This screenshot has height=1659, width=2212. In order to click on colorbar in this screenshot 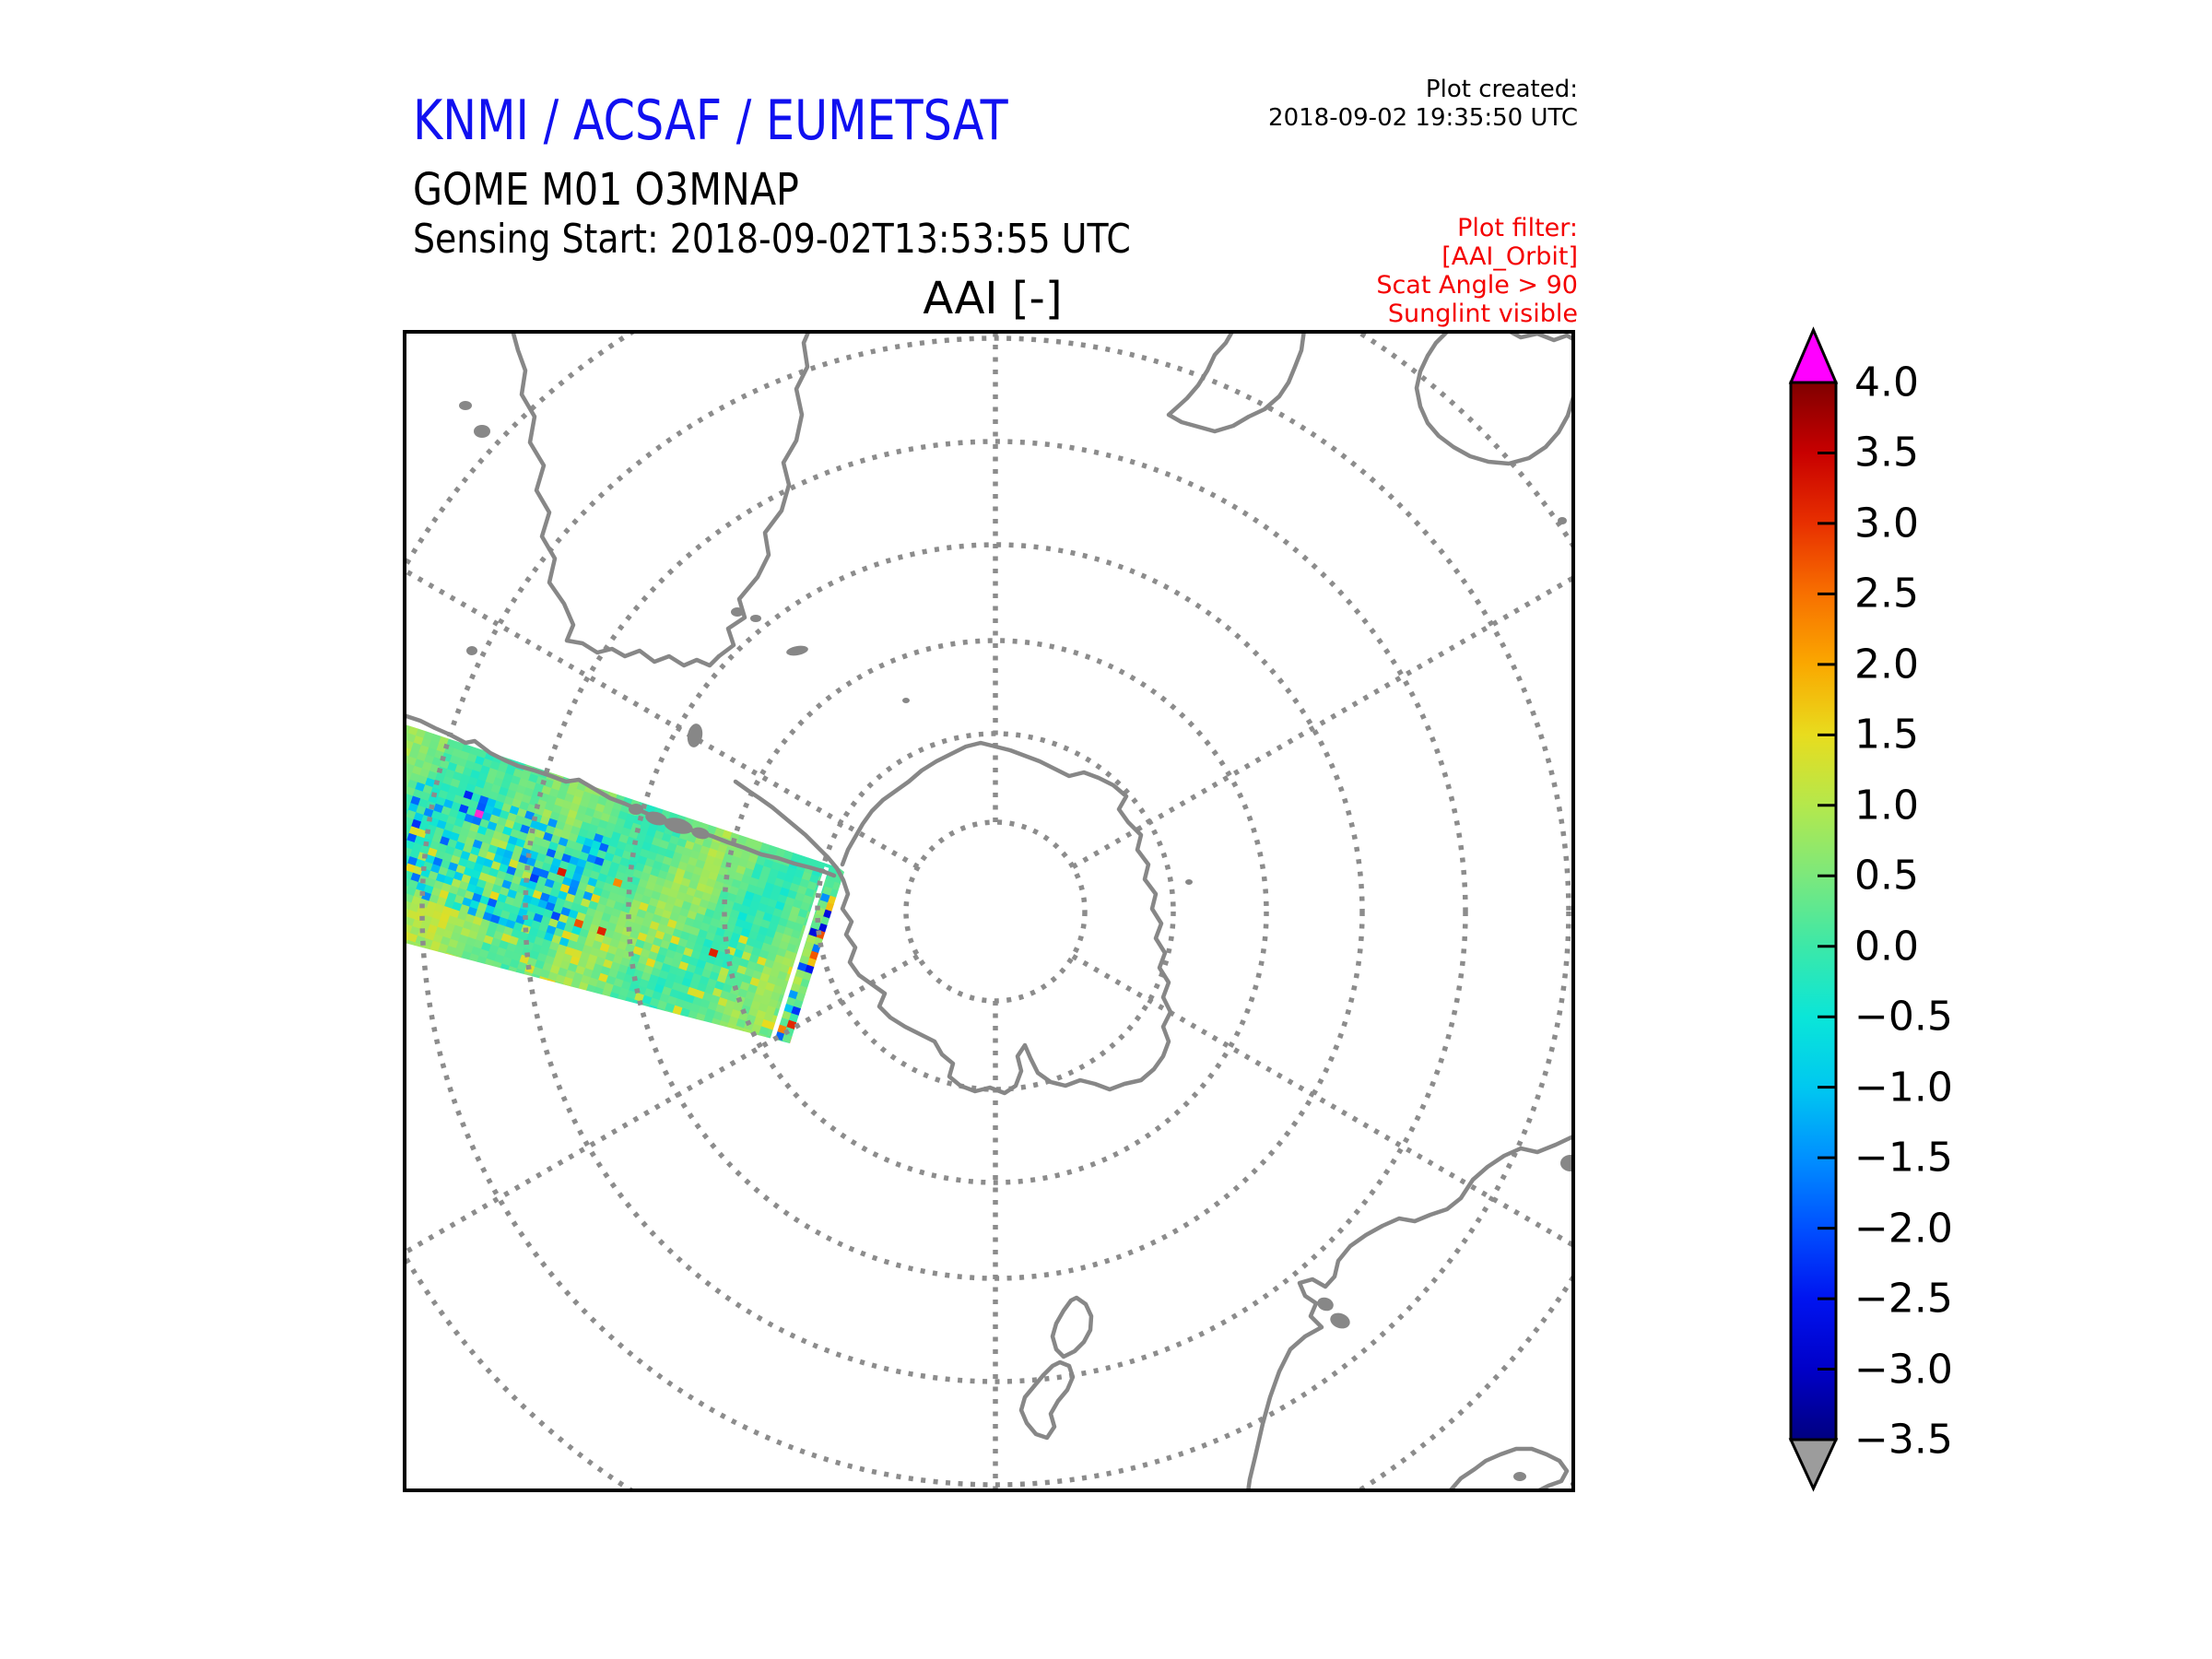, I will do `click(1813, 909)`.